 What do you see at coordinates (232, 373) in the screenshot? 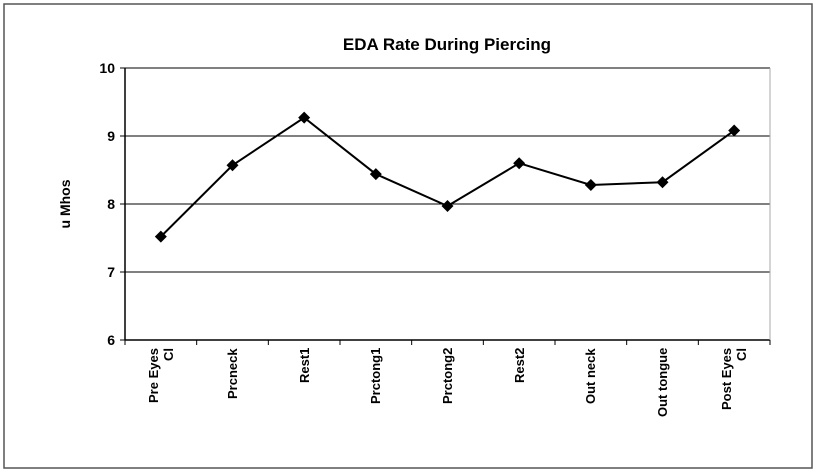
I see `x-tick-label: Prcneck` at bounding box center [232, 373].